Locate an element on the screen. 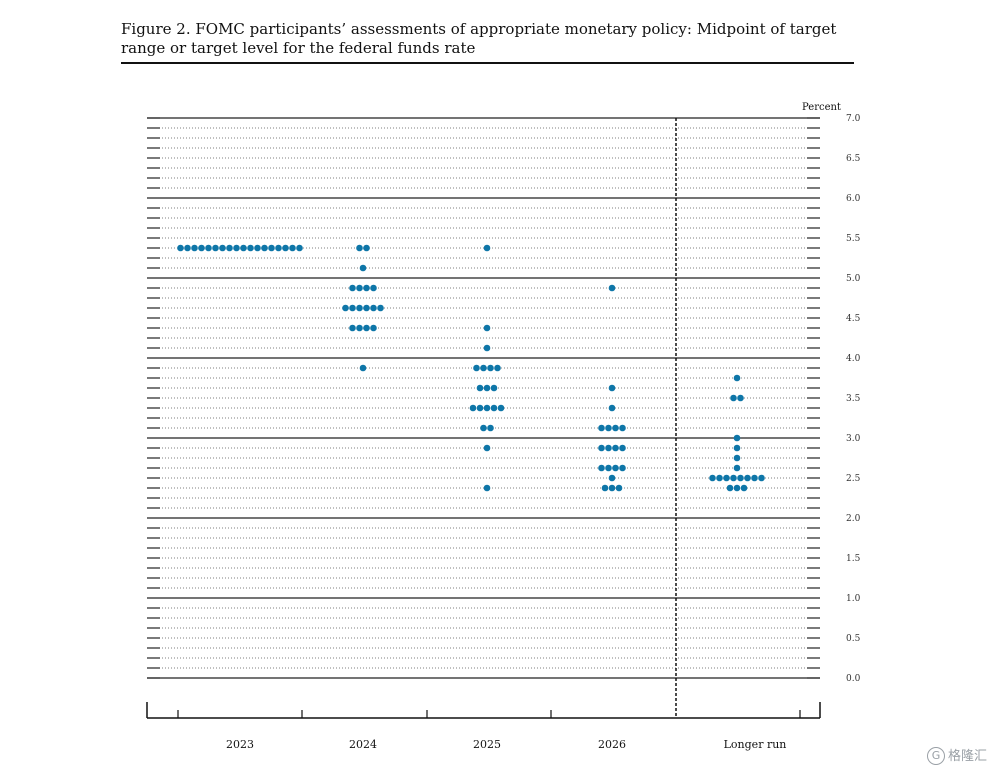 Image resolution: width=995 pixels, height=771 pixels. y-tick-label: 5.5 is located at coordinates (853, 239).